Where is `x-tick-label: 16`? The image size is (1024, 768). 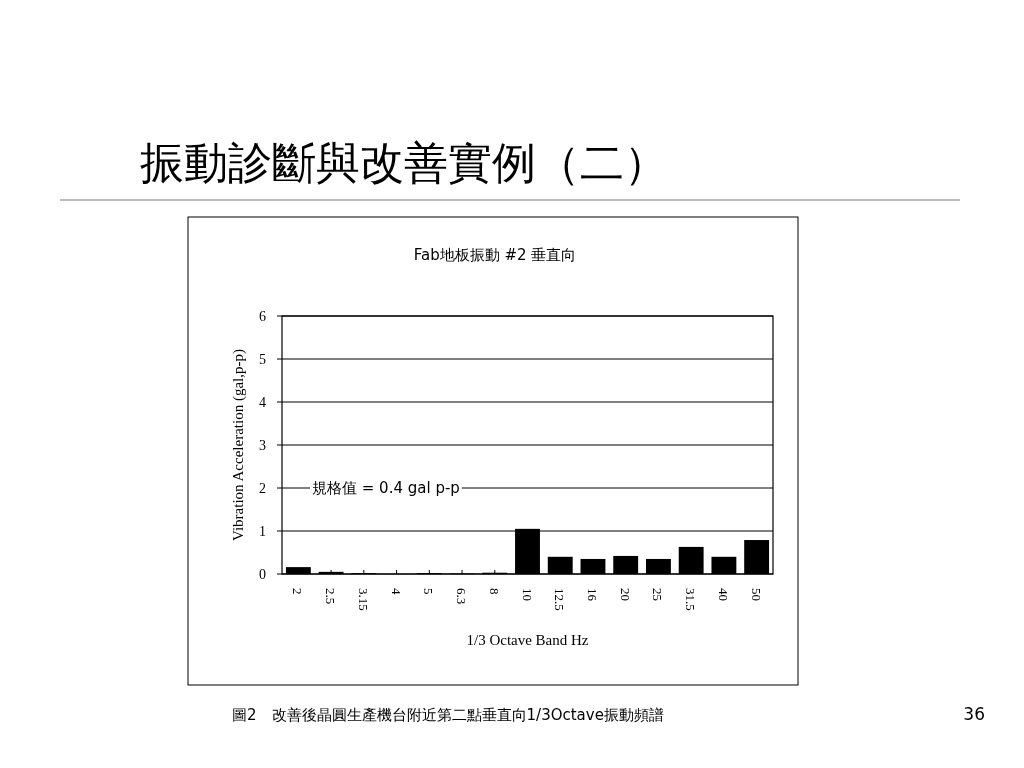
x-tick-label: 16 is located at coordinates (592, 595).